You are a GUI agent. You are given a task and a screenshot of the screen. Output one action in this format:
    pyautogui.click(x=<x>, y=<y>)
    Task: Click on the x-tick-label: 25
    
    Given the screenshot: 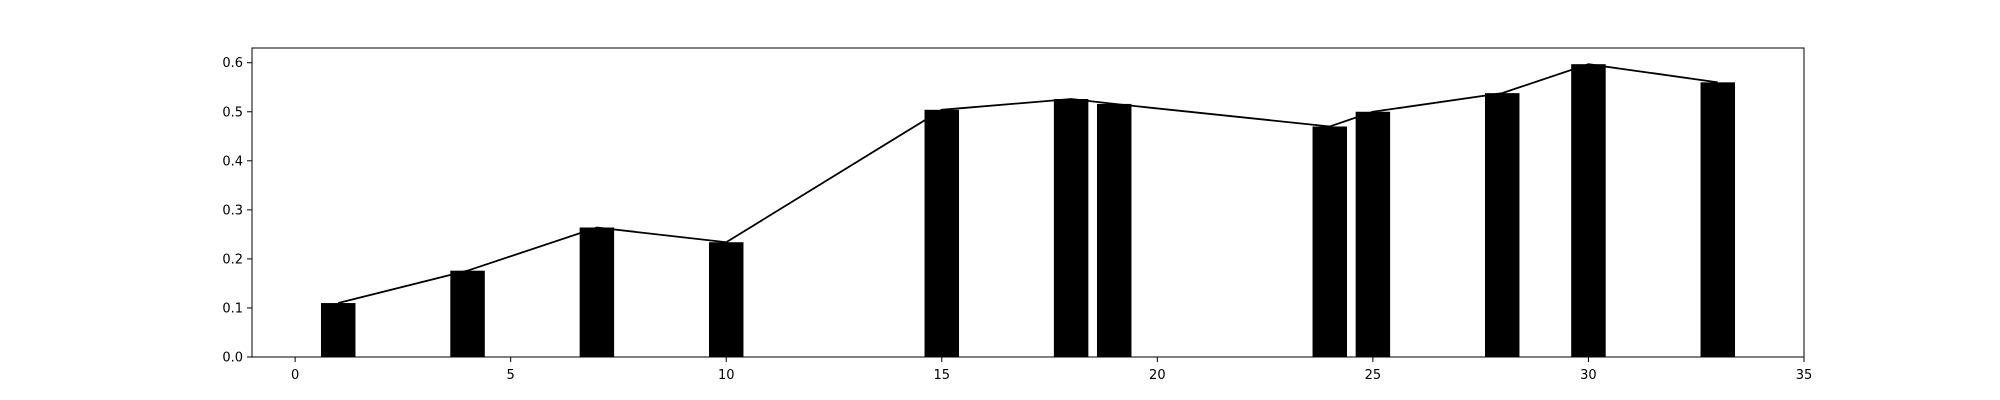 What is the action you would take?
    pyautogui.click(x=1373, y=375)
    